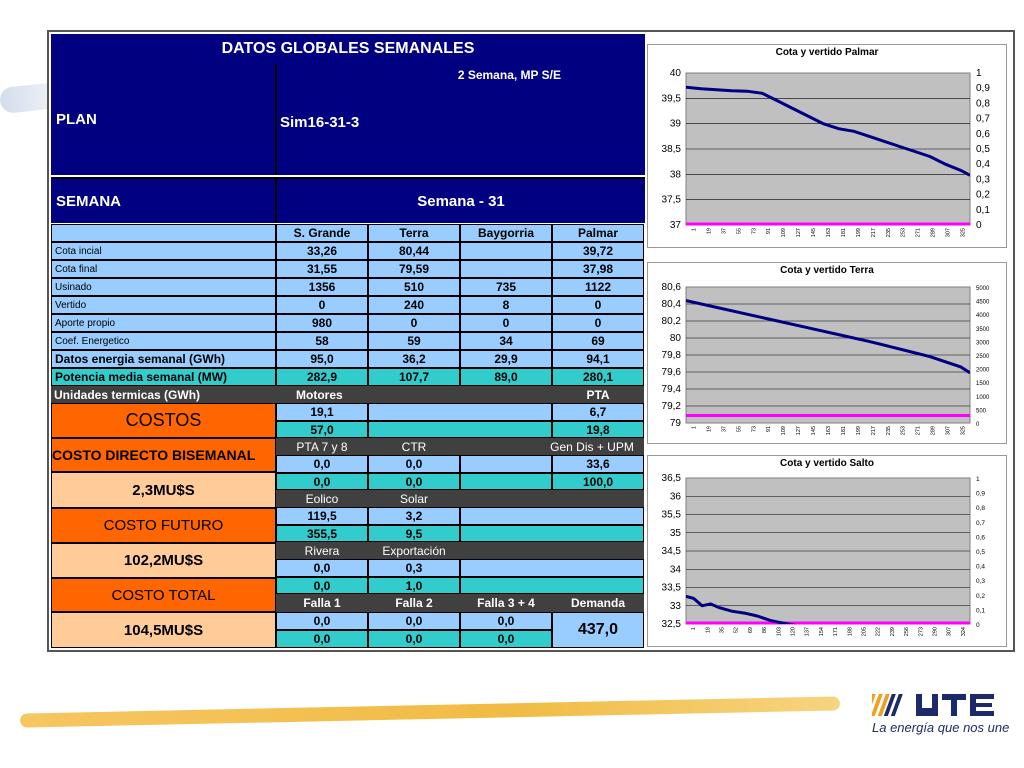  What do you see at coordinates (163, 323) in the screenshot?
I see `row-label: Aporte propio` at bounding box center [163, 323].